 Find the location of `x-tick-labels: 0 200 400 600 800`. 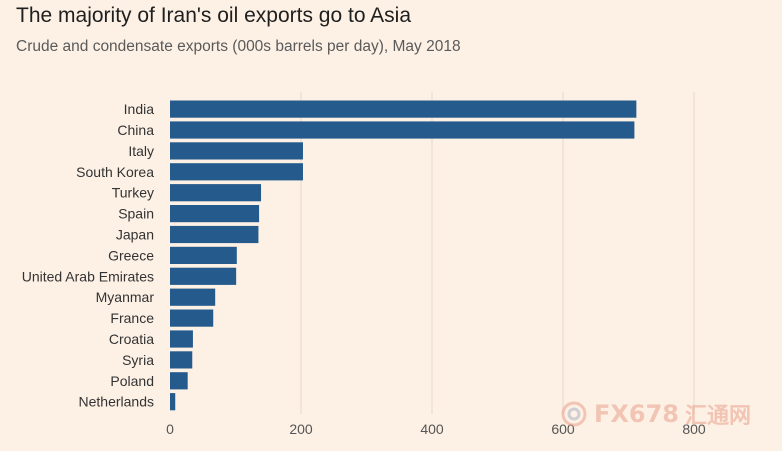

x-tick-labels: 0 200 400 600 800 is located at coordinates (436, 429).